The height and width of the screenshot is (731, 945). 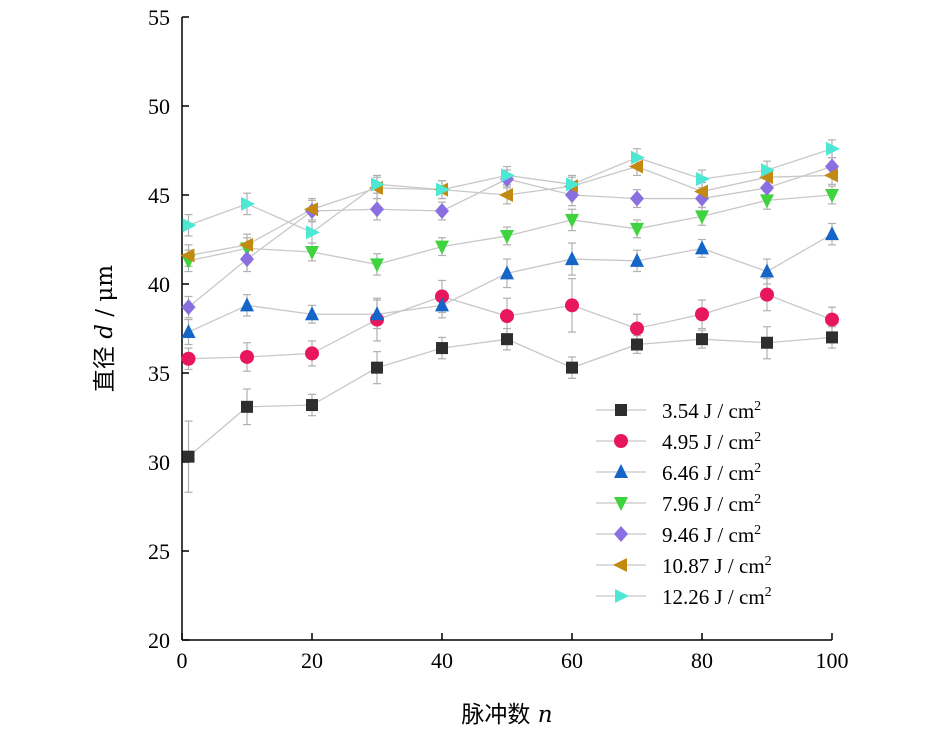 I want to click on legend-label-text: 12.26 J / cm, so click(x=713, y=597).